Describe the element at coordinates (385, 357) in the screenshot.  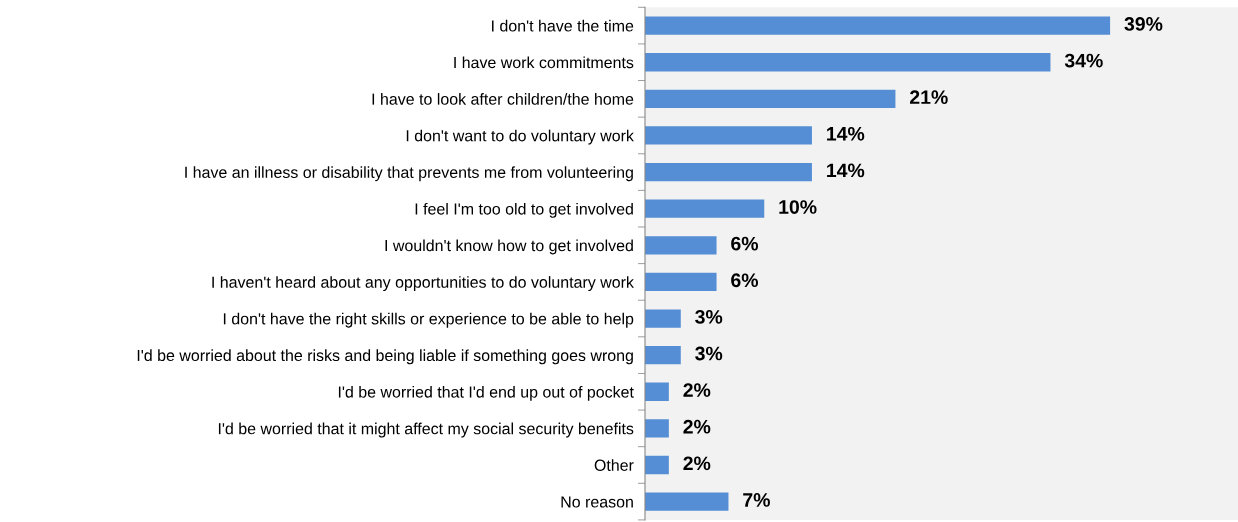
I see `y-tick-label: I'd be worried about the risks and being liable if something goes wrong` at that location.